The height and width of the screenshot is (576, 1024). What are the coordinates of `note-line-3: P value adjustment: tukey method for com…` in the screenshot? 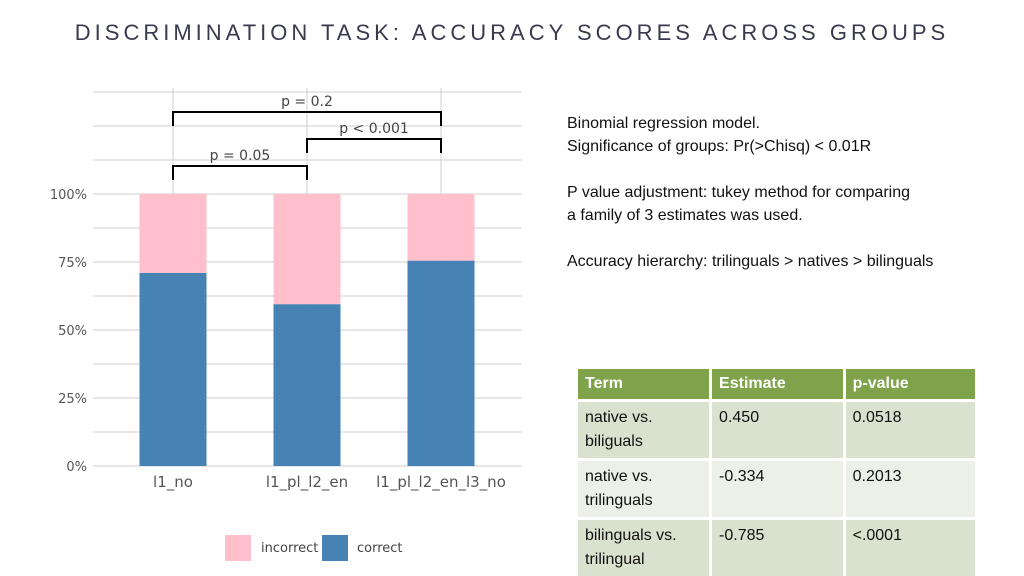 It's located at (738, 192).